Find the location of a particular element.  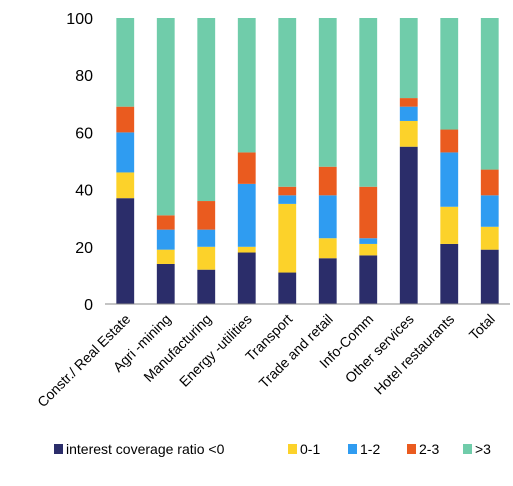

legend: interest coverage ratio <0 0-1 1-2 2-3 >3 is located at coordinates (272, 449).